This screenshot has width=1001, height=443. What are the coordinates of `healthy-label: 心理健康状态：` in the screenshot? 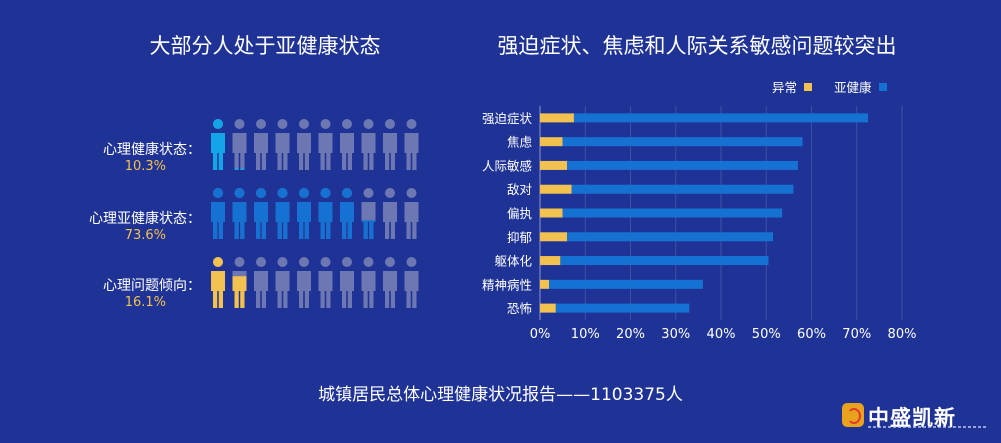 It's located at (152, 150).